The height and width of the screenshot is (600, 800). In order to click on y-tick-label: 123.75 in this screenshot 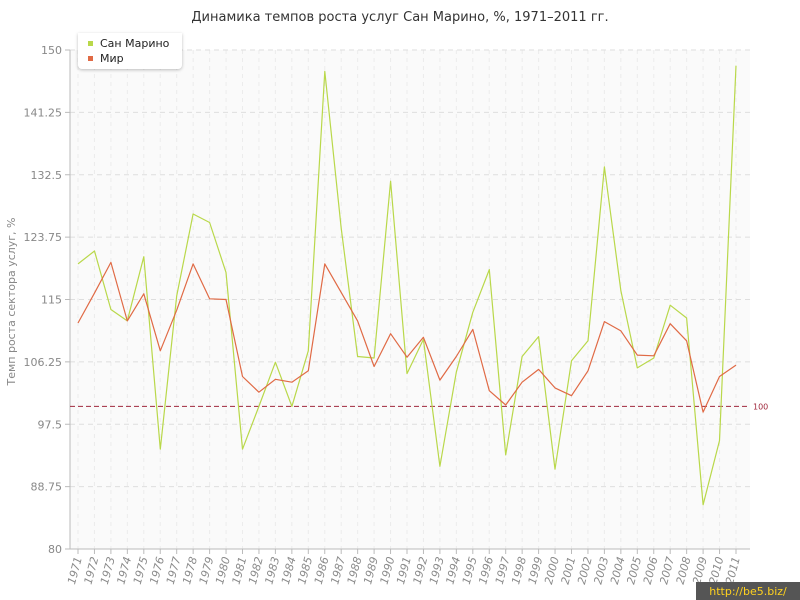, I will do `click(43, 237)`.